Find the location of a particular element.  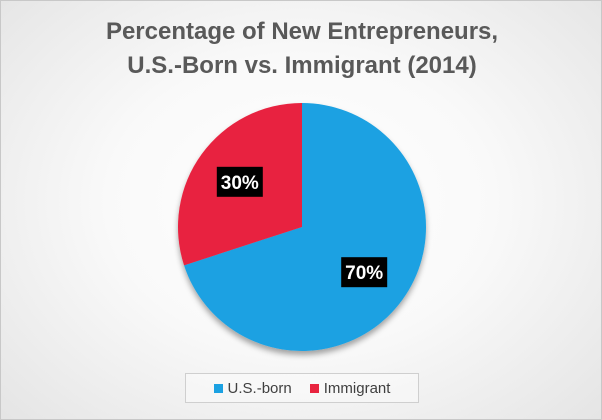

legend-item-us-born: U.S.-born is located at coordinates (252, 388).